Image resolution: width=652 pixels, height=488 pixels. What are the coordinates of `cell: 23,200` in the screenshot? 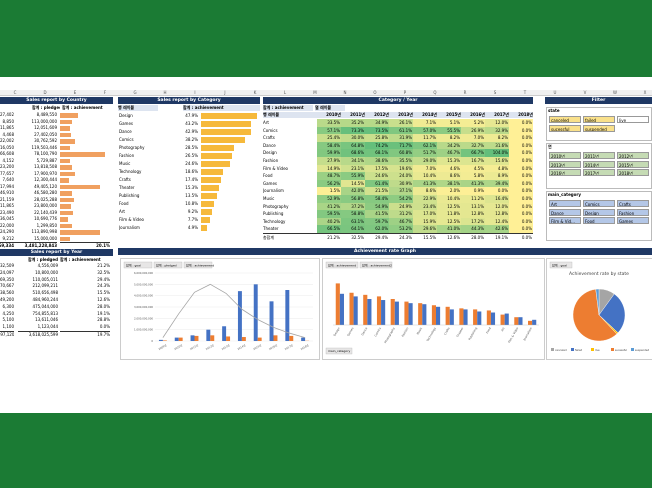 It's located at (7, 166).